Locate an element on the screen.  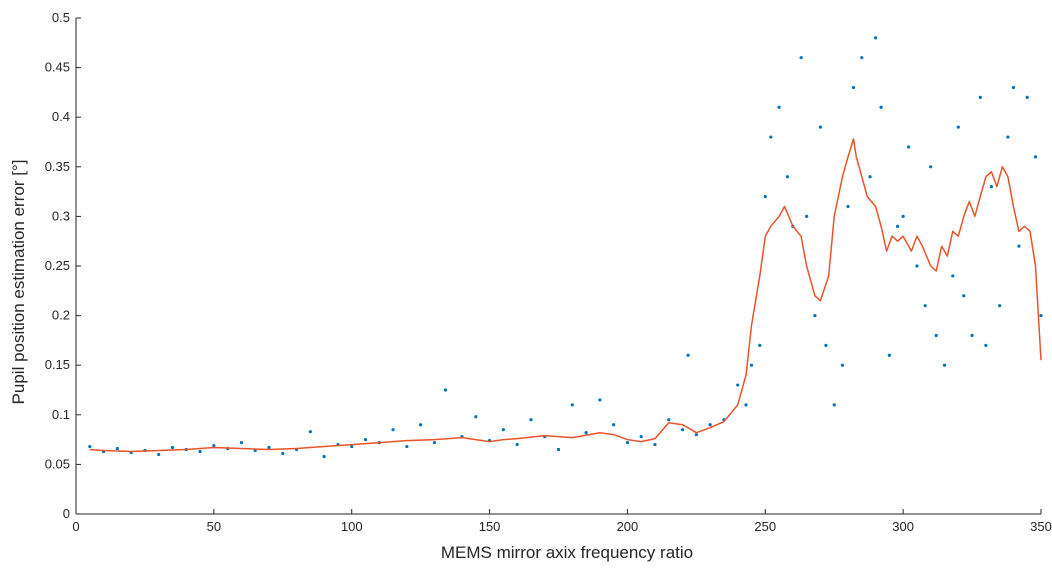
x-tick-label: 100 is located at coordinates (352, 526).